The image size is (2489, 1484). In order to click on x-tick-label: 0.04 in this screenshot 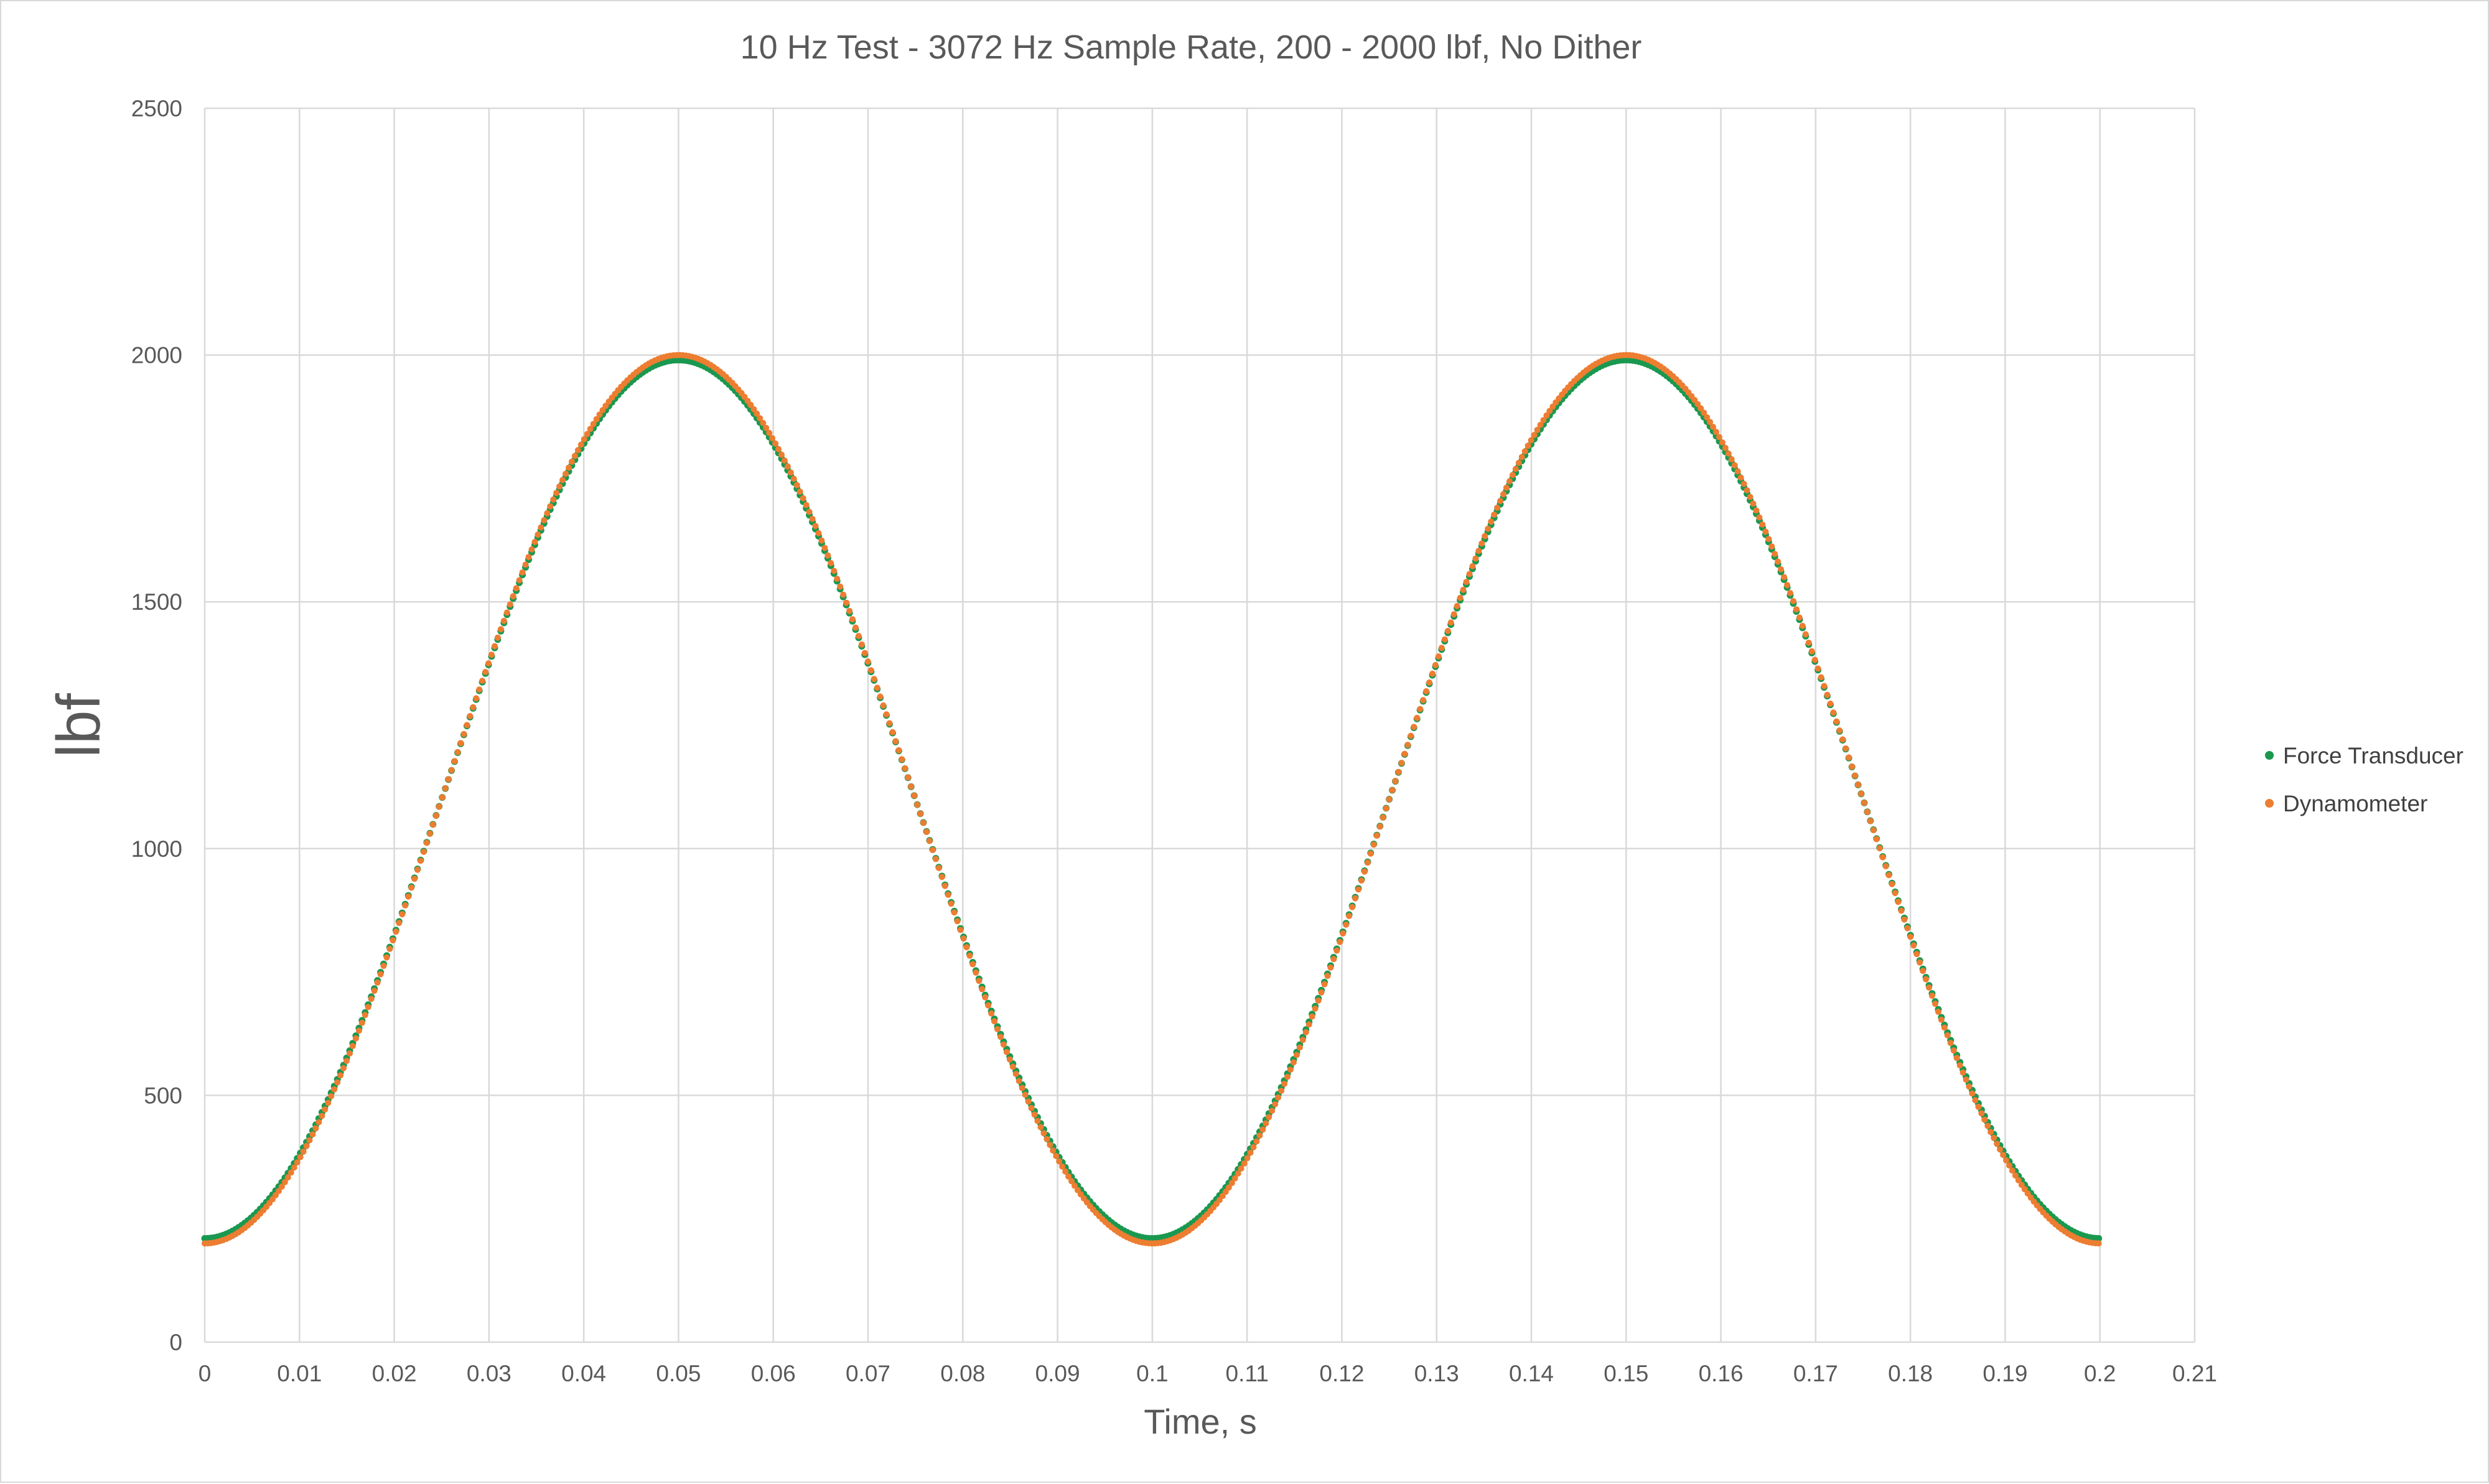, I will do `click(583, 1373)`.